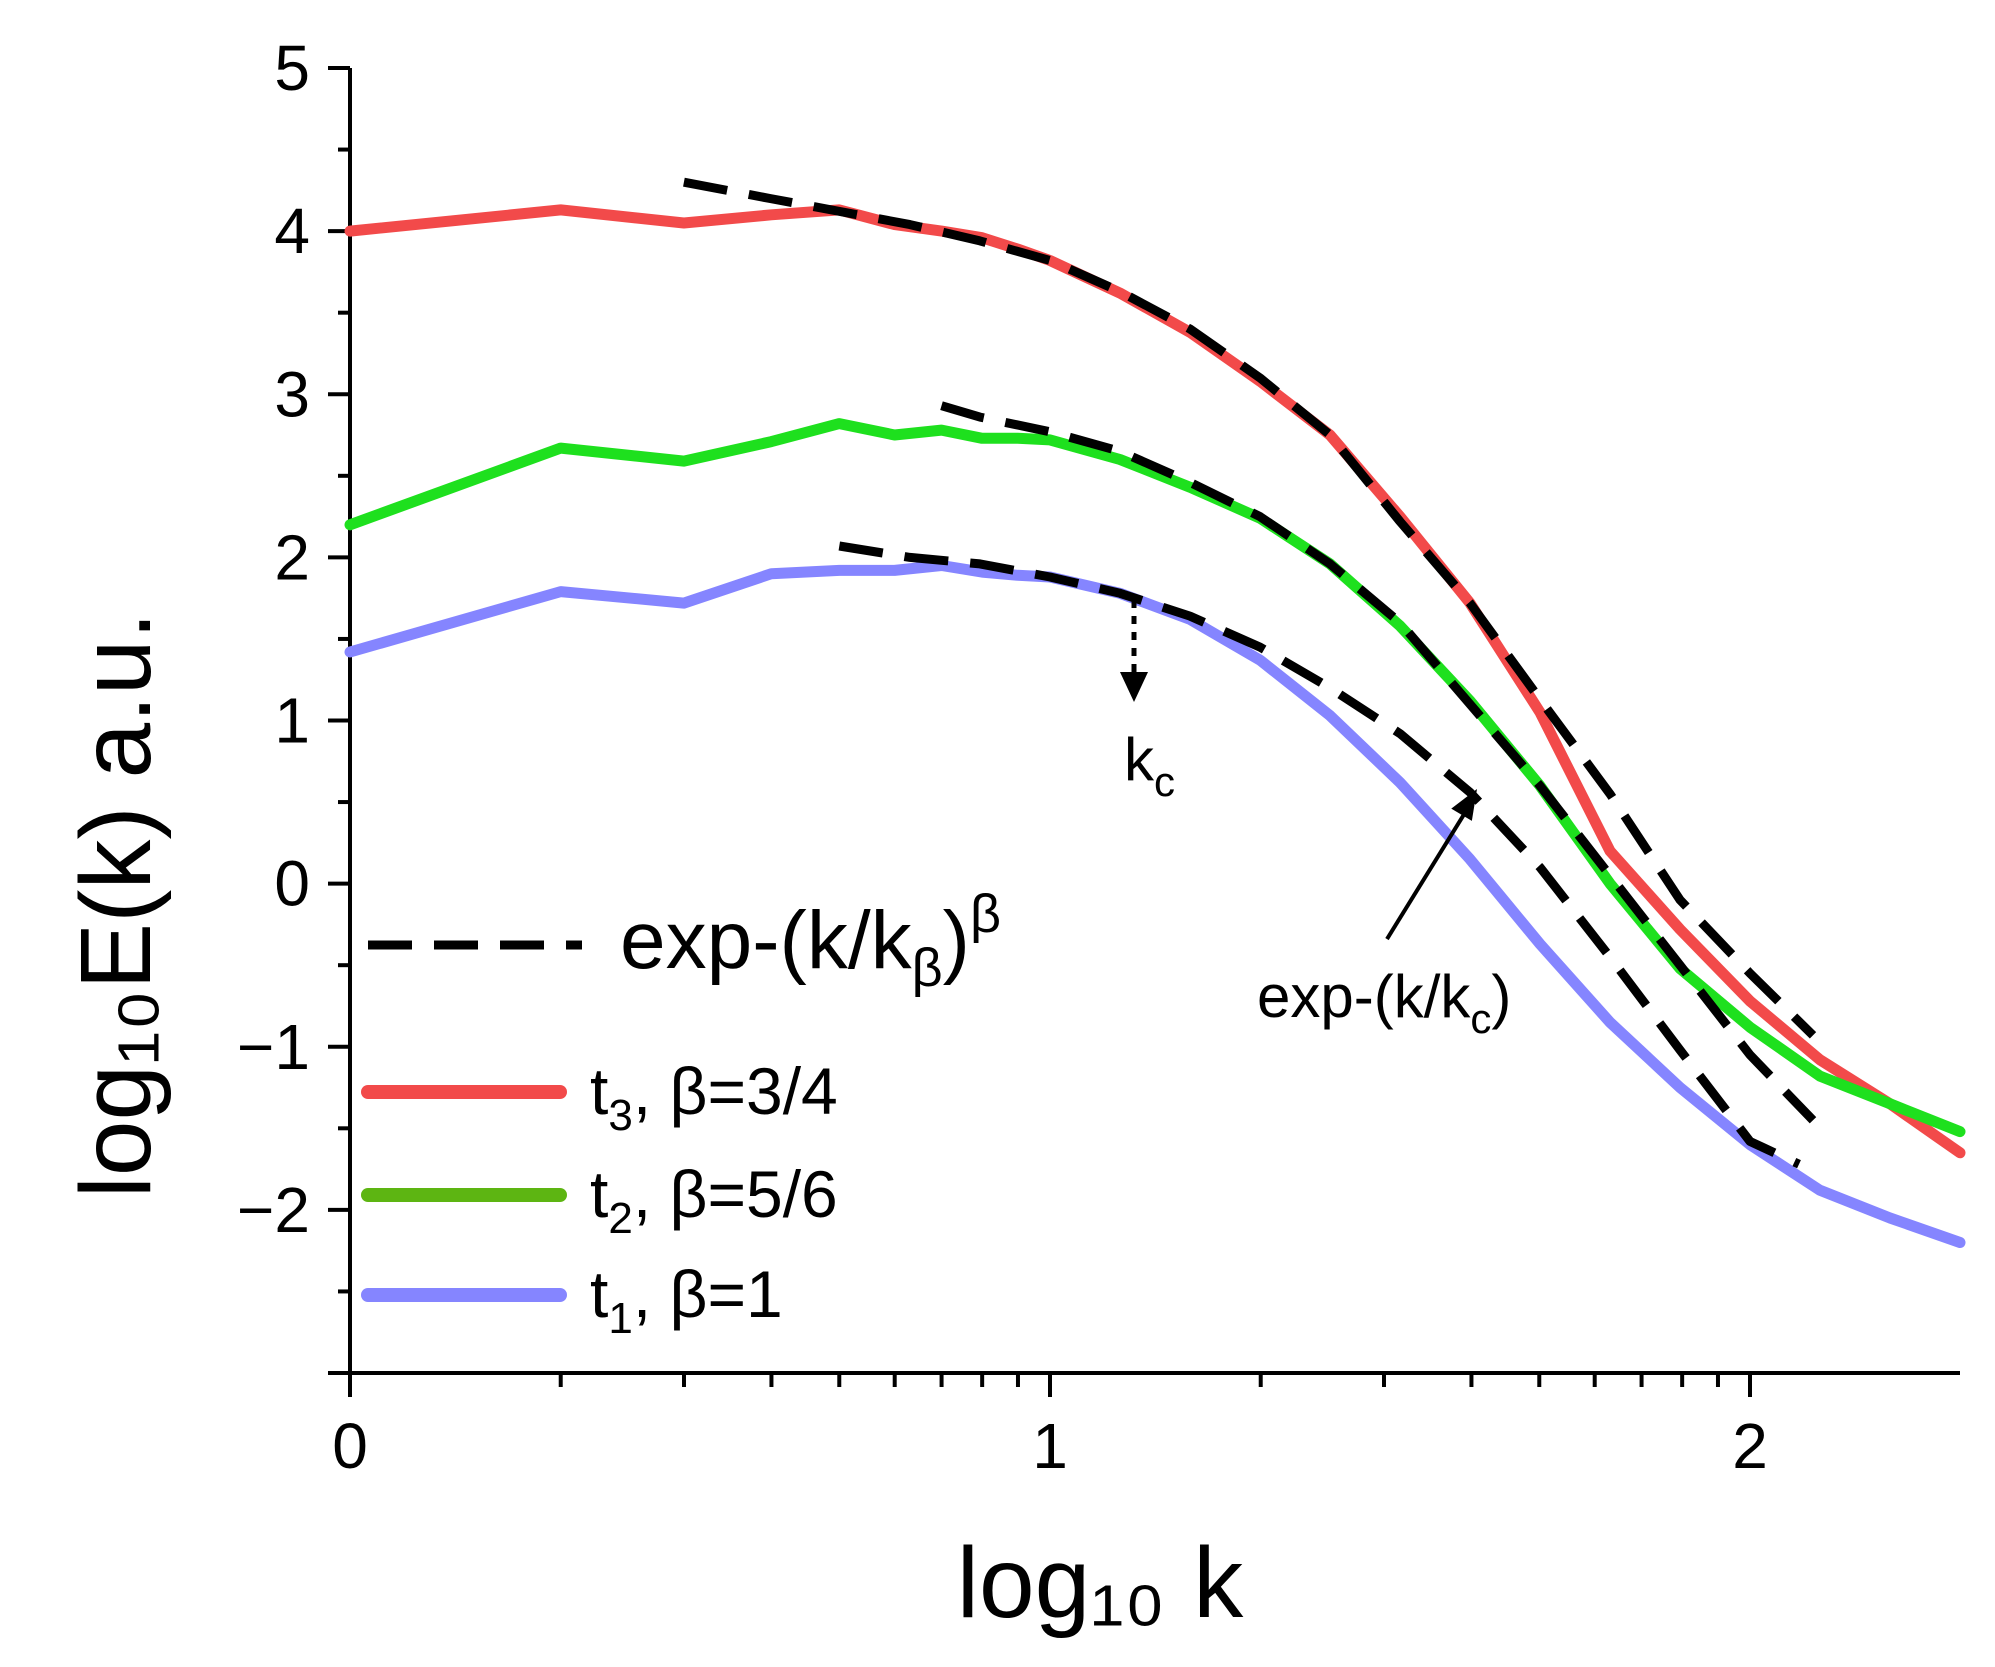 Image resolution: width=1995 pixels, height=1667 pixels. I want to click on y-axis-title: log₁₀E(k) a.u., so click(116, 905).